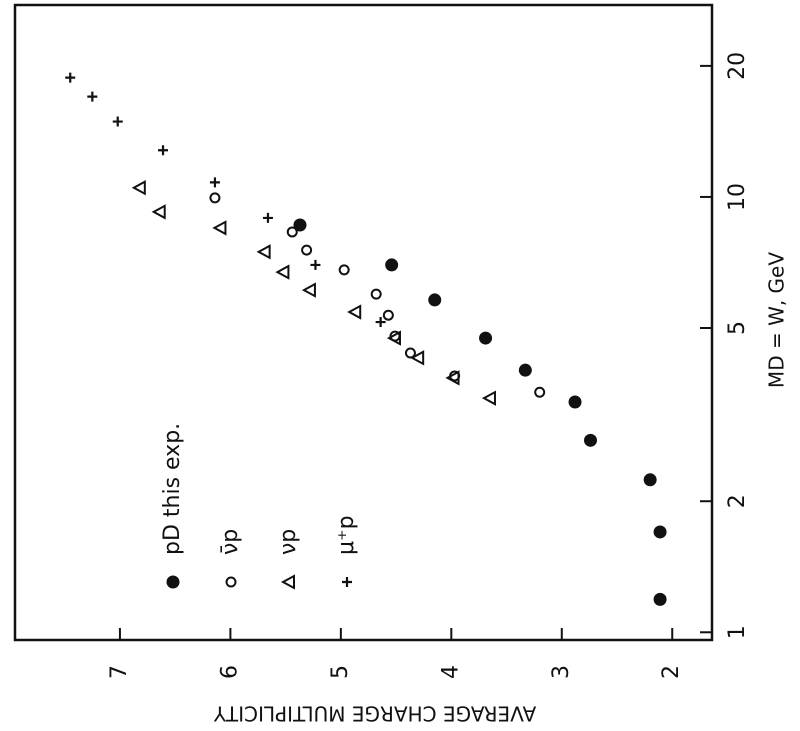  Describe the element at coordinates (737, 501) in the screenshot. I see `x-tick-label: 2` at that location.